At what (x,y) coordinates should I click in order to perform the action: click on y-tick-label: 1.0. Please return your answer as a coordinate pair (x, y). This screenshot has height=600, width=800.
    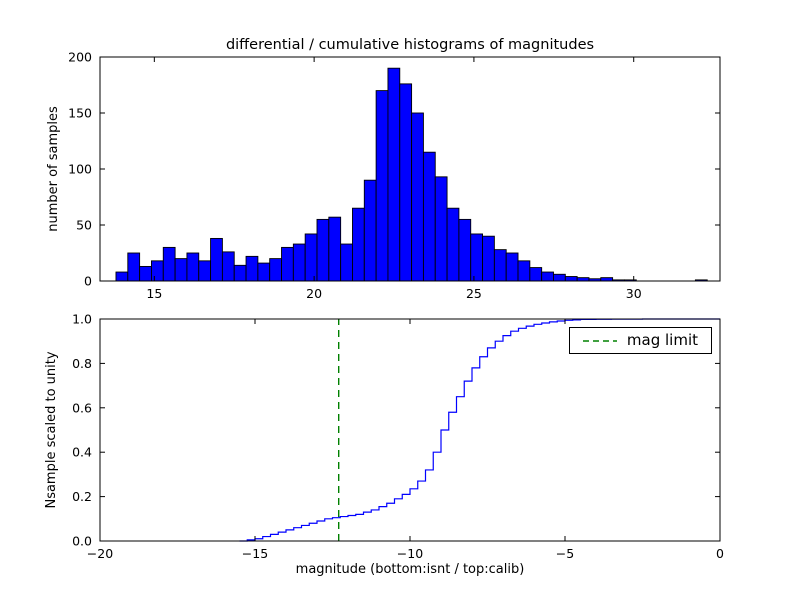
    Looking at the image, I should click on (82, 319).